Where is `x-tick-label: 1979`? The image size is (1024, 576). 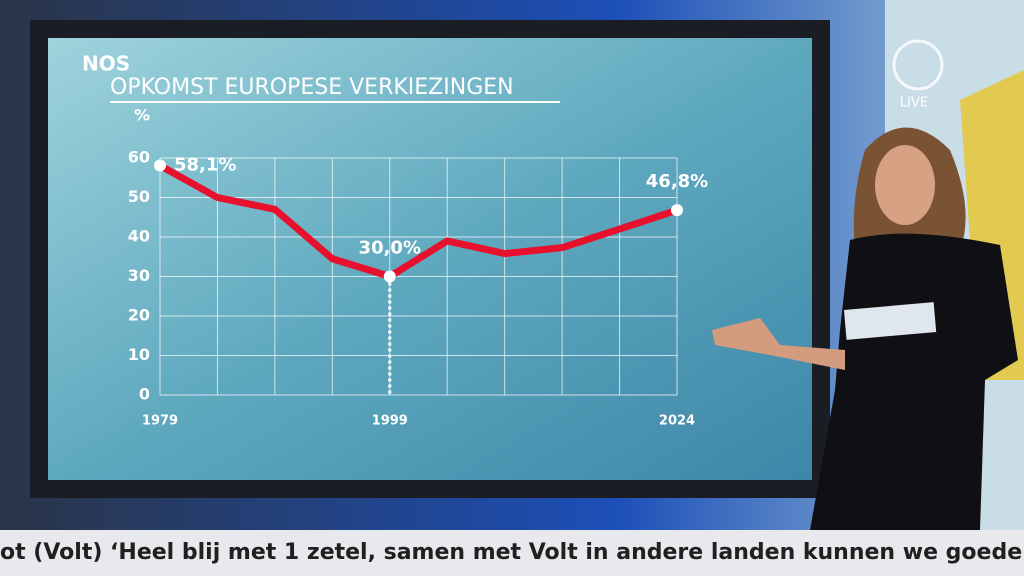
x-tick-label: 1979 is located at coordinates (160, 421).